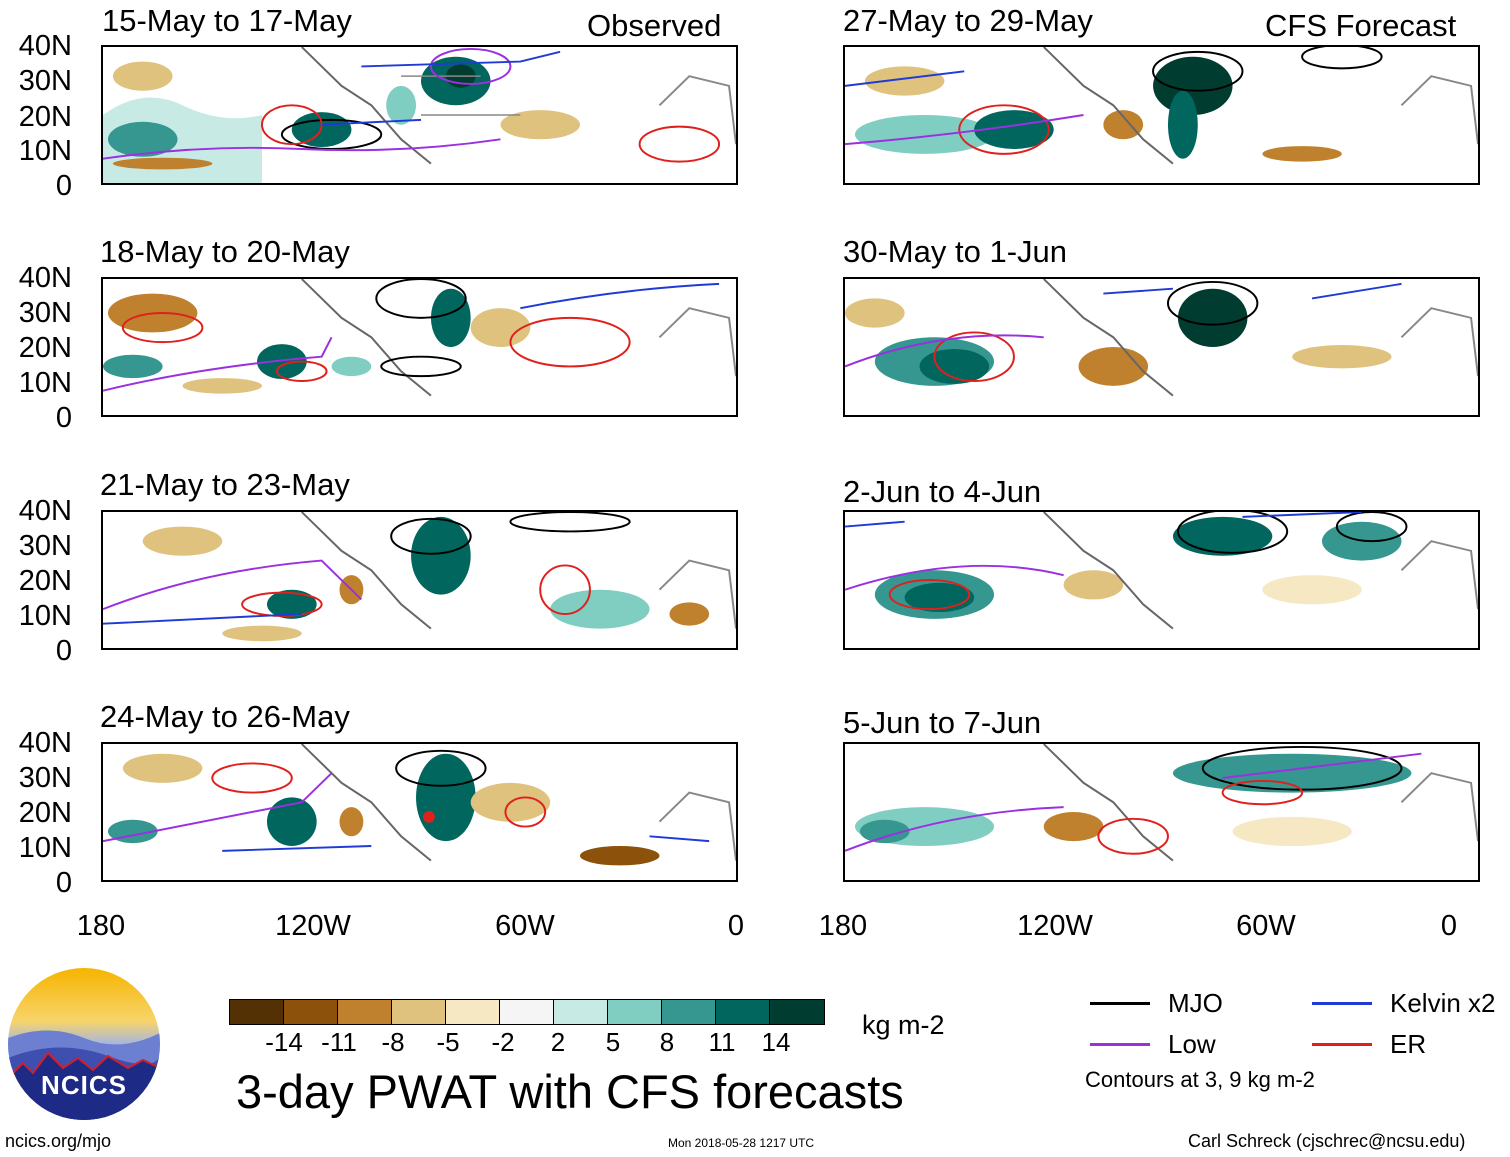  I want to click on legend-er: ER, so click(1369, 1044).